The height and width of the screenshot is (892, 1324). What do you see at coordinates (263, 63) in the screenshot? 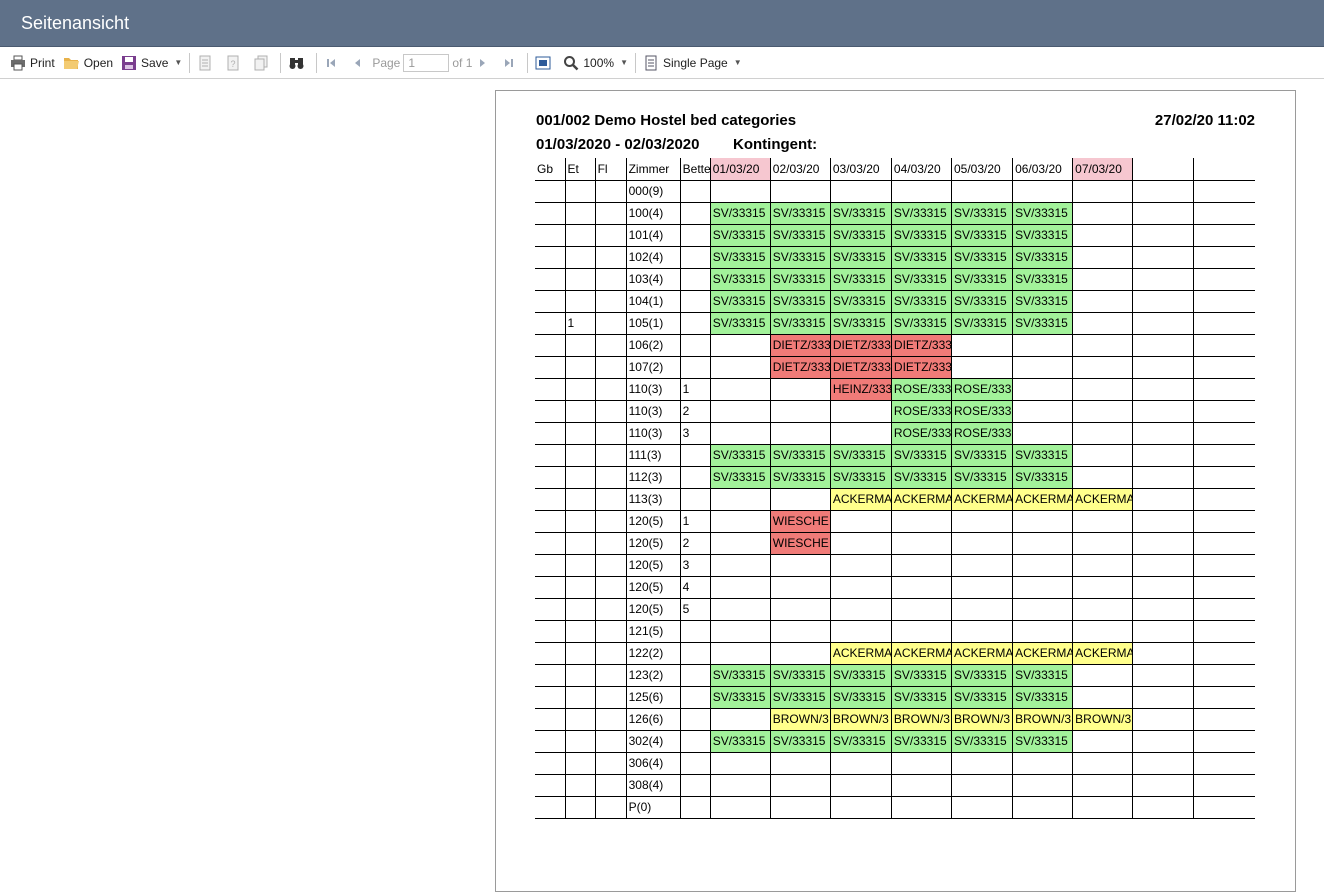
I see `multipage-button` at bounding box center [263, 63].